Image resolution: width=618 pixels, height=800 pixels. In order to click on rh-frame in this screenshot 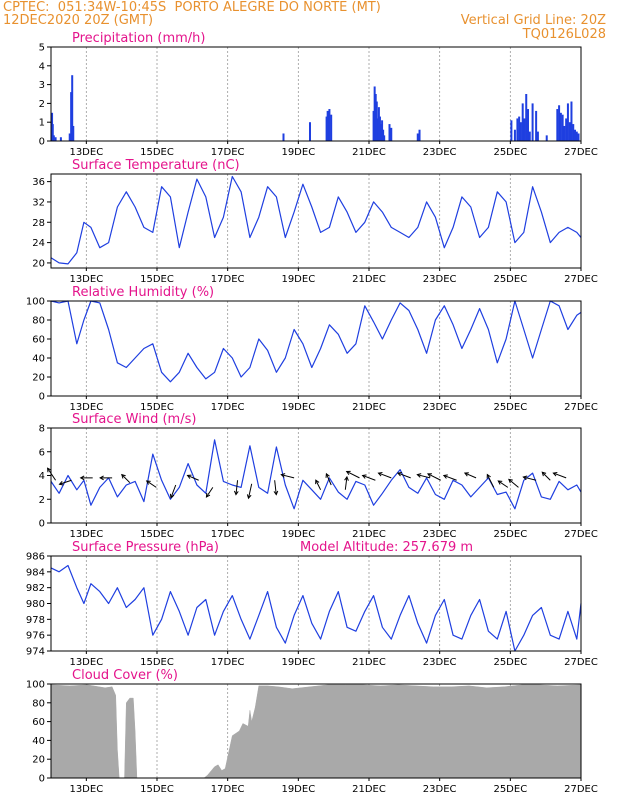, I will do `click(316, 348)`.